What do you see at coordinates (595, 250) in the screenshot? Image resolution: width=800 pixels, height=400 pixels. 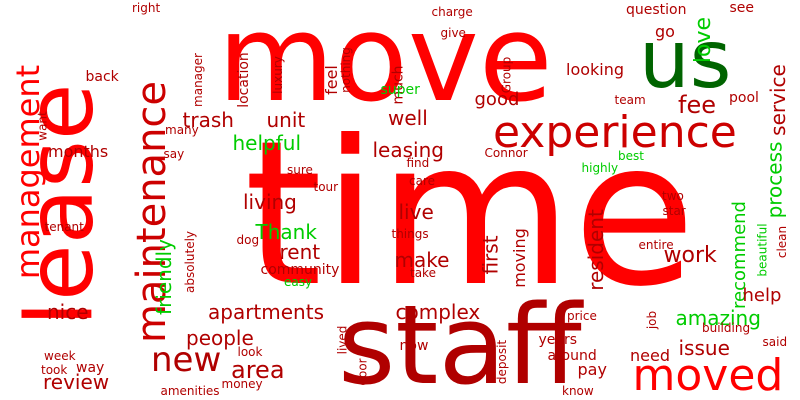 I see `word-resident: resident` at bounding box center [595, 250].